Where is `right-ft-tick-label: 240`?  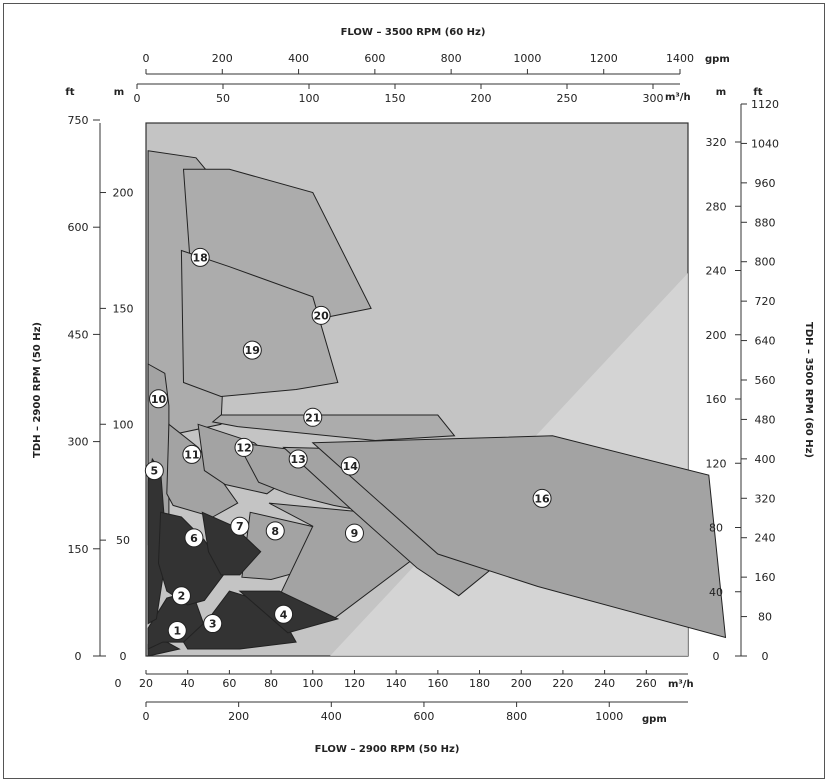
right-ft-tick-label: 240 is located at coordinates (765, 538).